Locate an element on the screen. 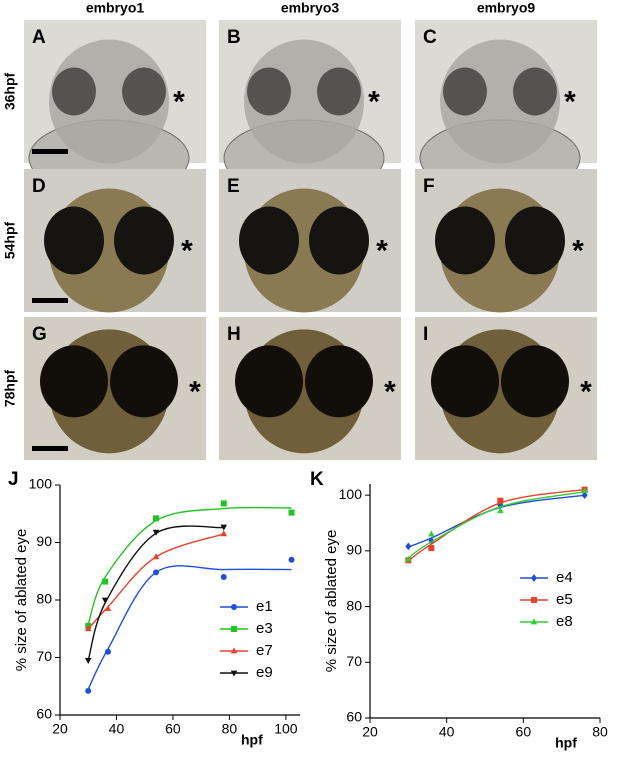 The width and height of the screenshot is (617, 758). panel-letter: F is located at coordinates (429, 186).